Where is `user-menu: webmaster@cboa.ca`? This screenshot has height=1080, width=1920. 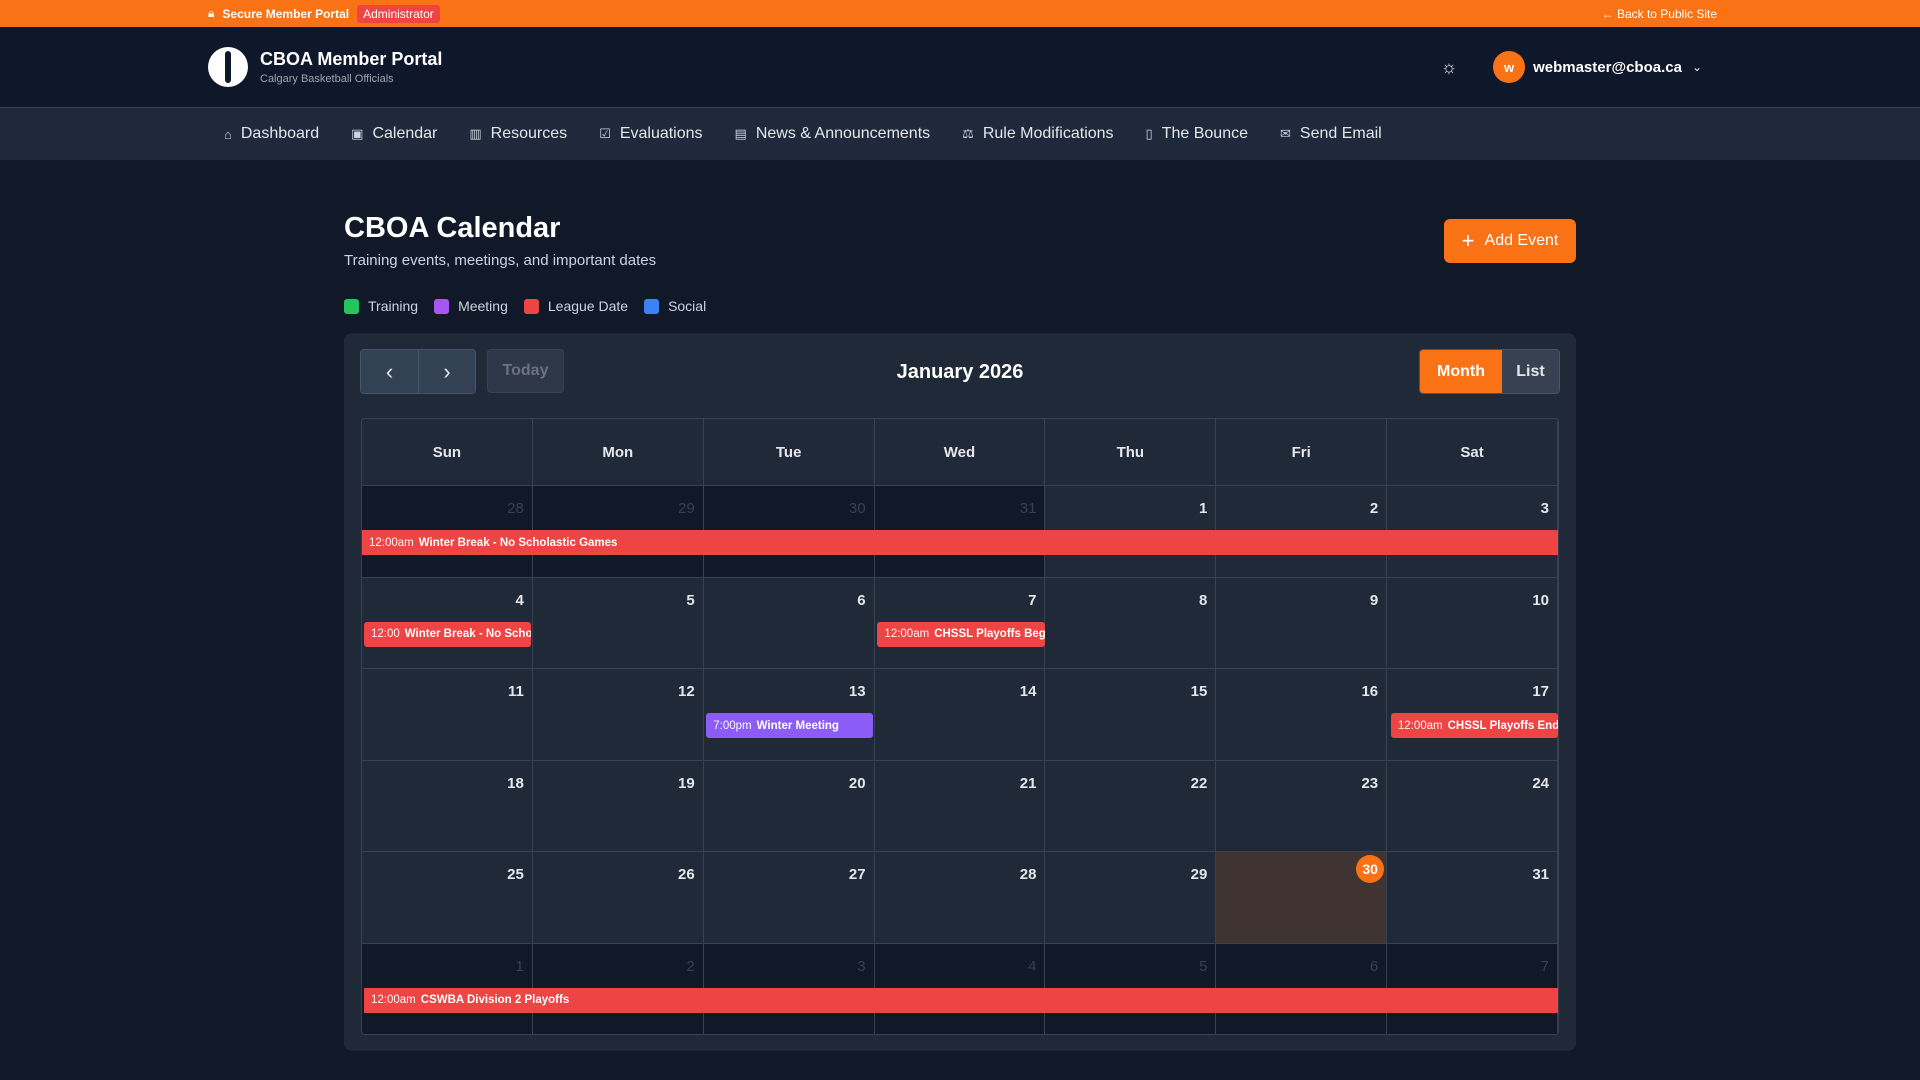
user-menu: webmaster@cboa.ca is located at coordinates (1607, 67).